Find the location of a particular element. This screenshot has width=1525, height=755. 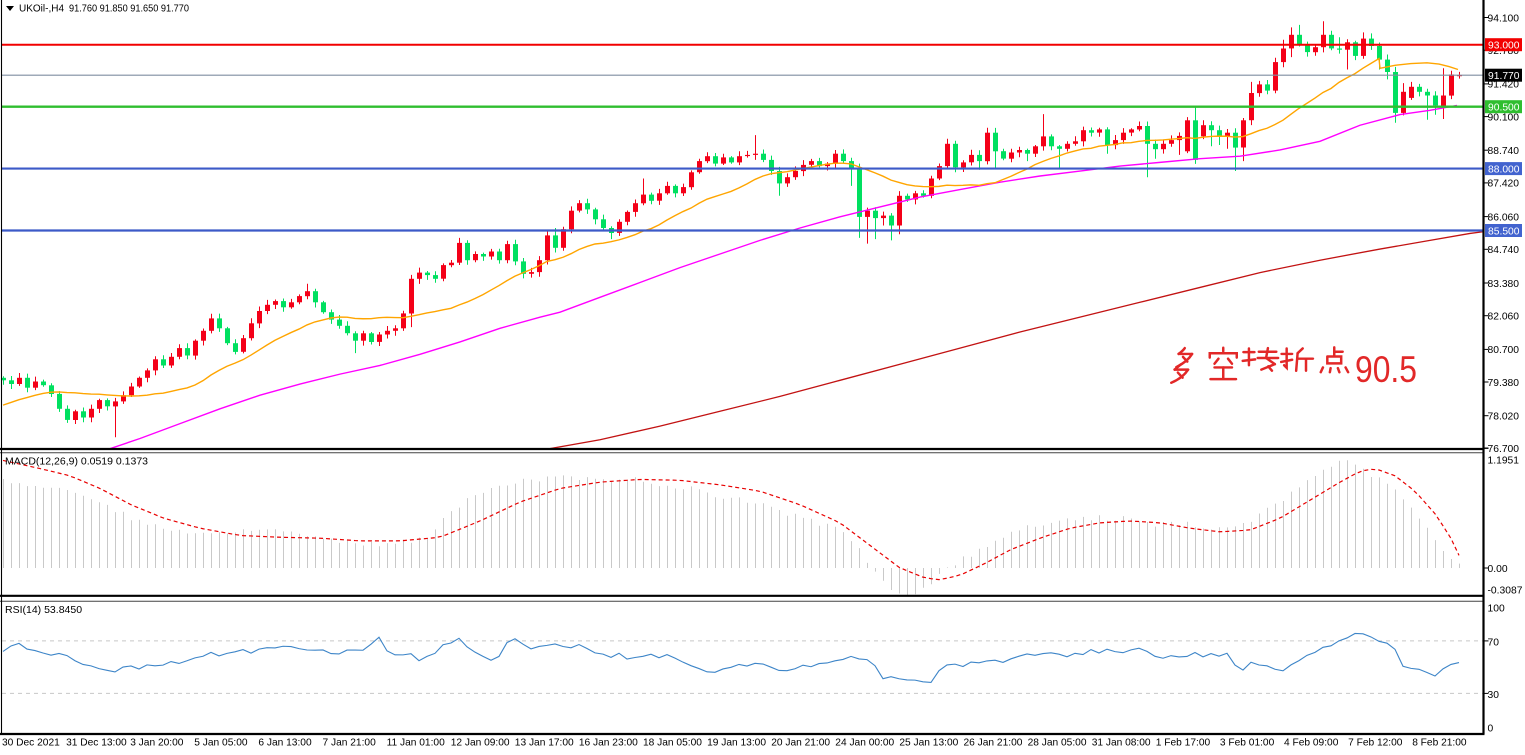

svg-text: 4 Feb 09:00 is located at coordinates (1311, 743).